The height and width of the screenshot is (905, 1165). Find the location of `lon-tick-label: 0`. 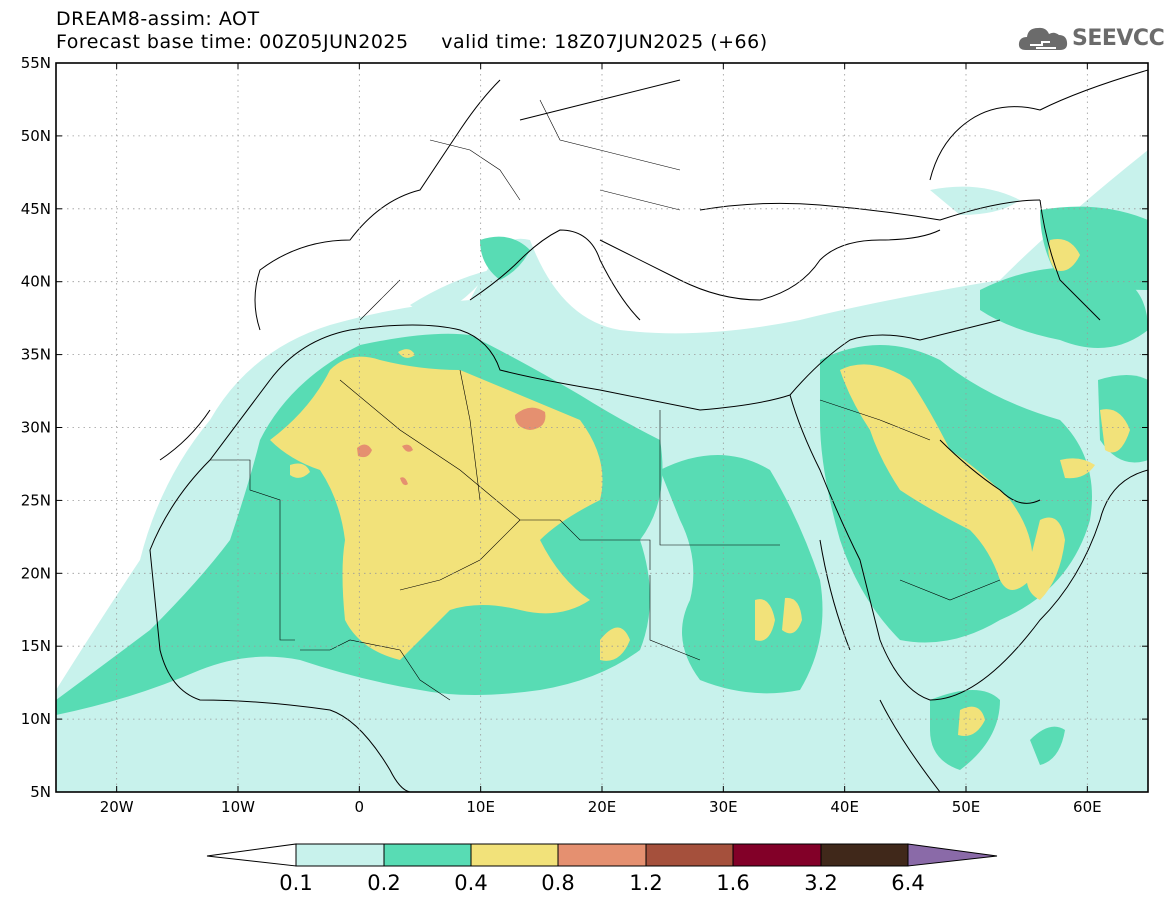

lon-tick-label: 0 is located at coordinates (360, 807).